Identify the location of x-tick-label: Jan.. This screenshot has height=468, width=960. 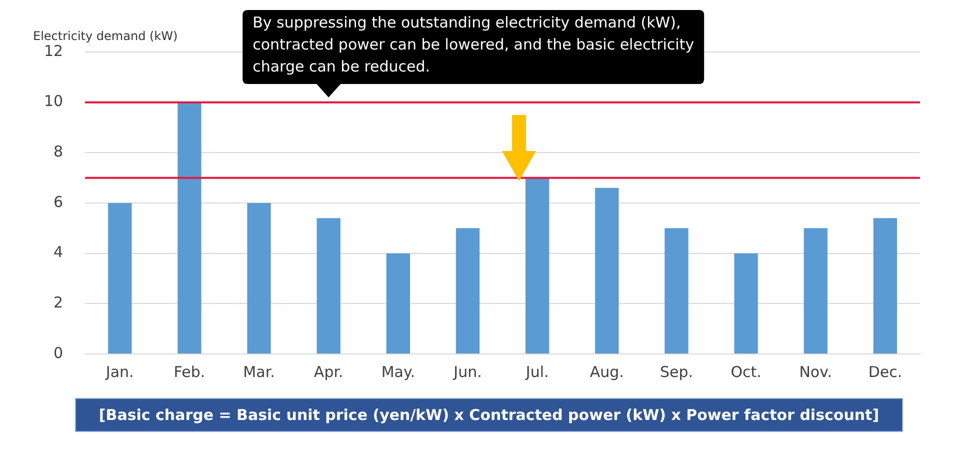
(119, 371).